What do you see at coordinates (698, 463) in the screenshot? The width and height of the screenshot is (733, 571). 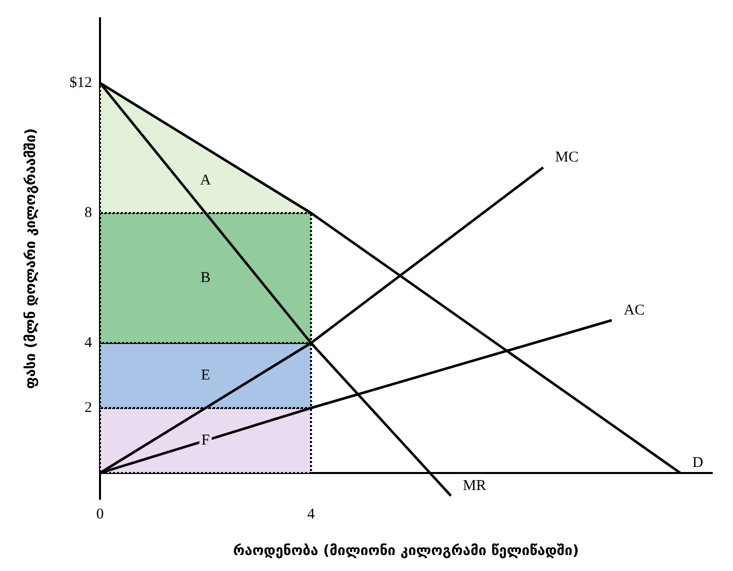 I see `series-label: D` at bounding box center [698, 463].